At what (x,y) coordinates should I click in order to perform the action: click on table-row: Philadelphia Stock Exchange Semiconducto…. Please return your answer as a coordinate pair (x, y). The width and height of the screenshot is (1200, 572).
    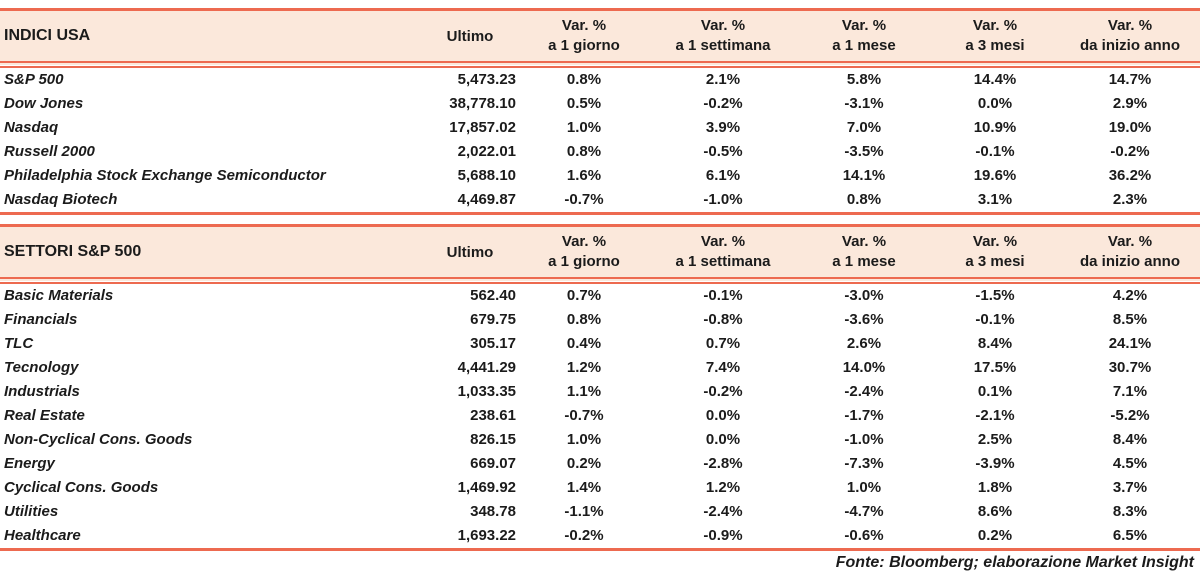
    Looking at the image, I should click on (600, 176).